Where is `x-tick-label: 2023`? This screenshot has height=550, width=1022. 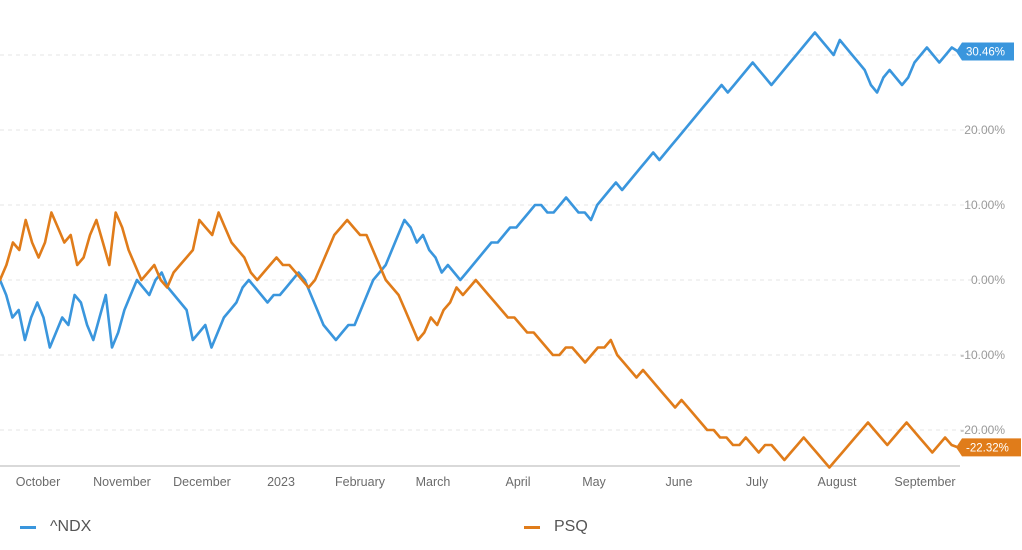 x-tick-label: 2023 is located at coordinates (281, 482).